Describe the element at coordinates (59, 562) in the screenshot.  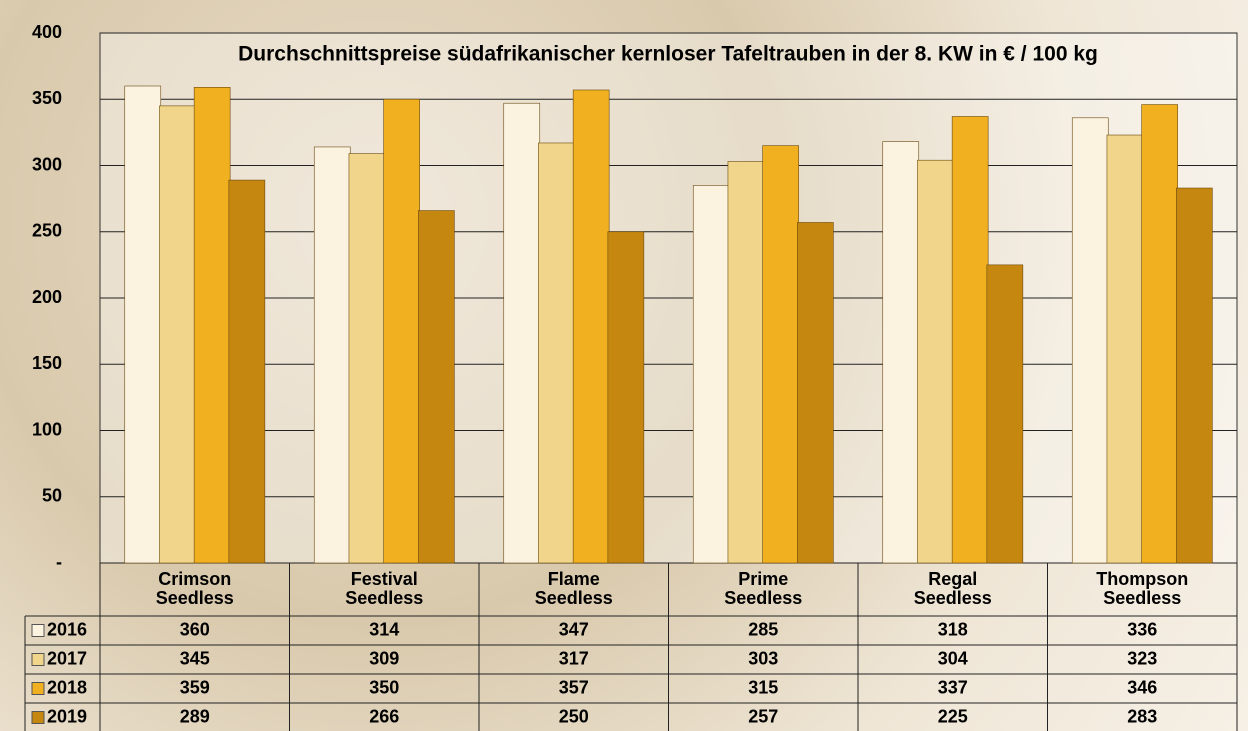
I see `y-tick-label: -` at that location.